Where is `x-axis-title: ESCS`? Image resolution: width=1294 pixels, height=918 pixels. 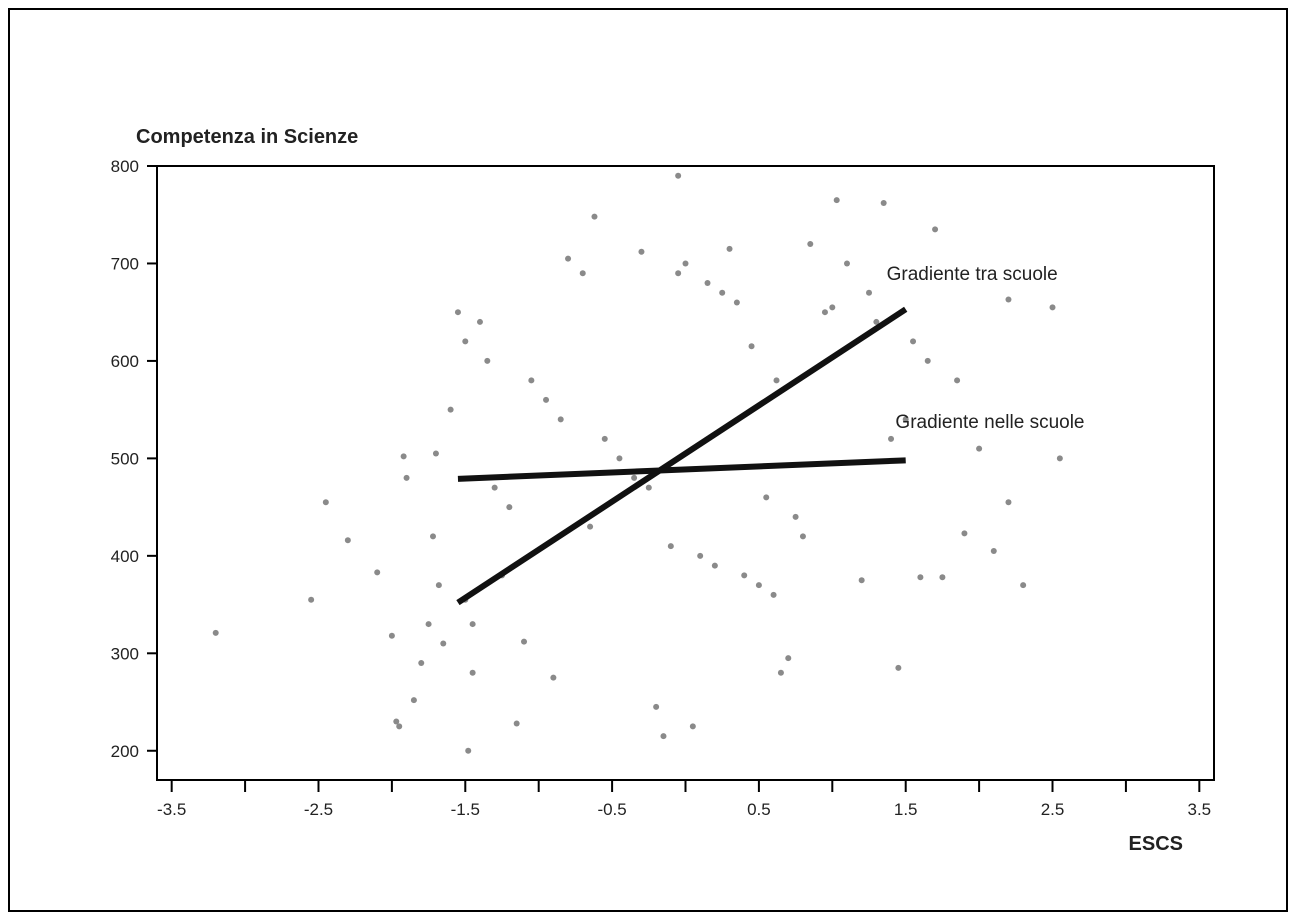 x-axis-title: ESCS is located at coordinates (1156, 844).